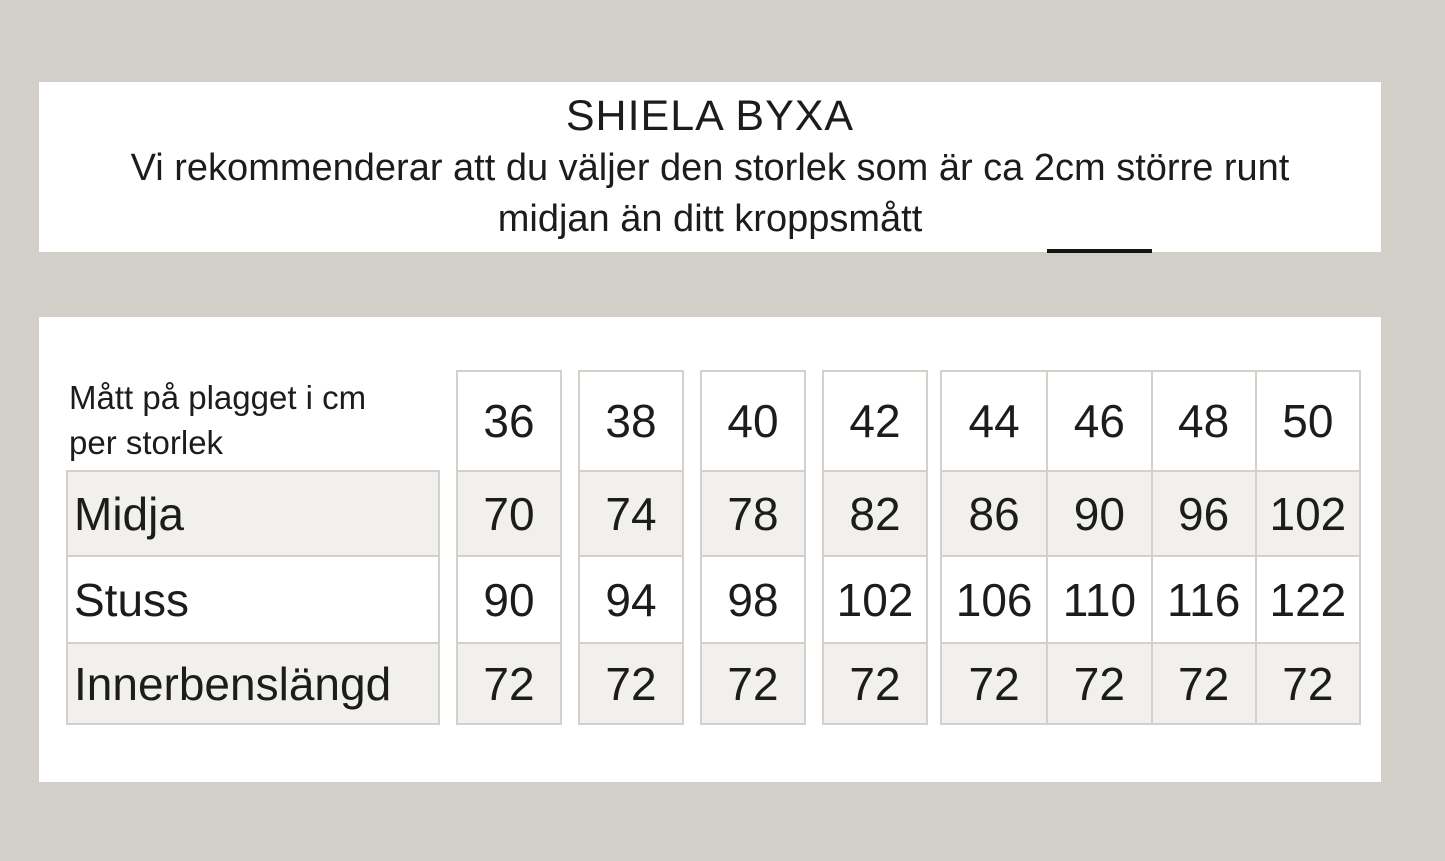 The width and height of the screenshot is (1445, 861). What do you see at coordinates (875, 598) in the screenshot?
I see `stuss-value-cell: 102` at bounding box center [875, 598].